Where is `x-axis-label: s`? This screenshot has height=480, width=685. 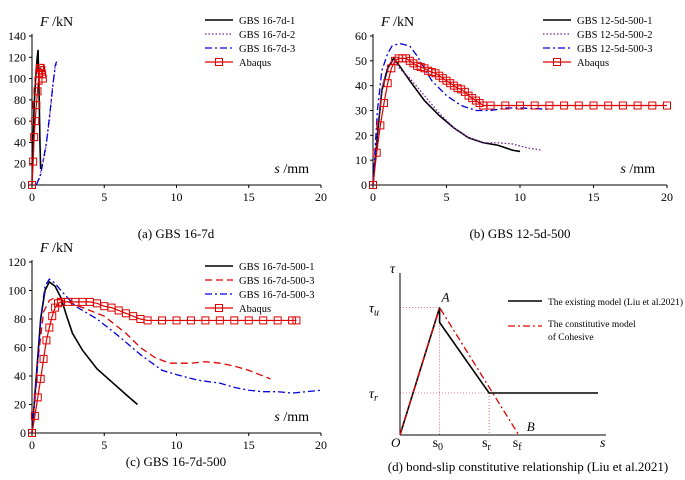
x-axis-label: s is located at coordinates (603, 443).